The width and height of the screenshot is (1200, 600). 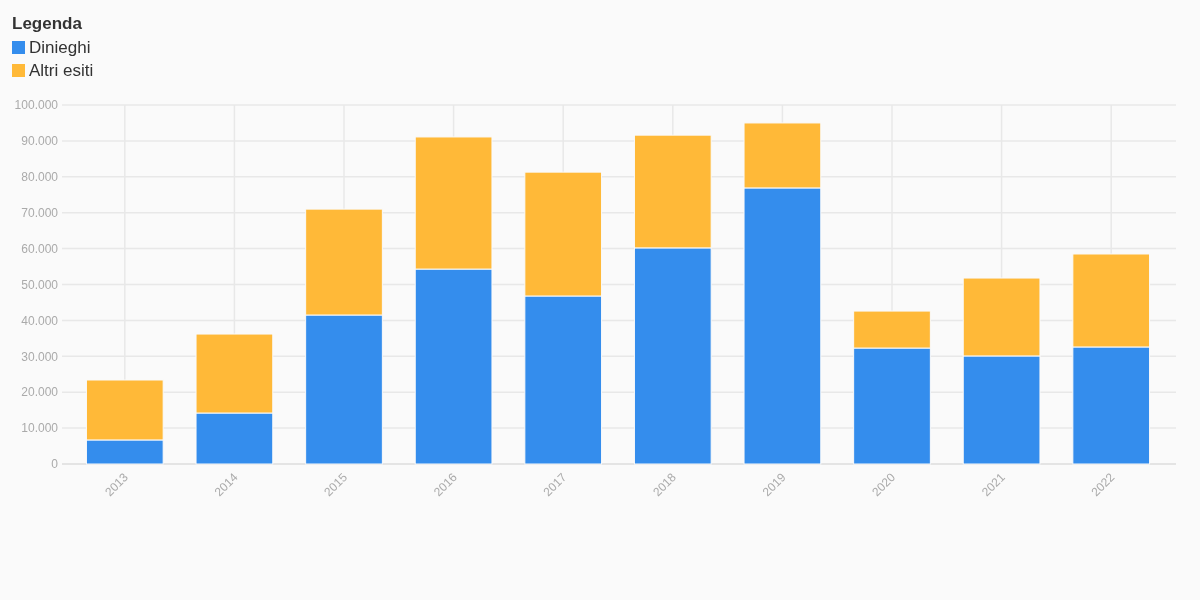 What do you see at coordinates (60, 47) in the screenshot?
I see `legend-label: Dinieghi` at bounding box center [60, 47].